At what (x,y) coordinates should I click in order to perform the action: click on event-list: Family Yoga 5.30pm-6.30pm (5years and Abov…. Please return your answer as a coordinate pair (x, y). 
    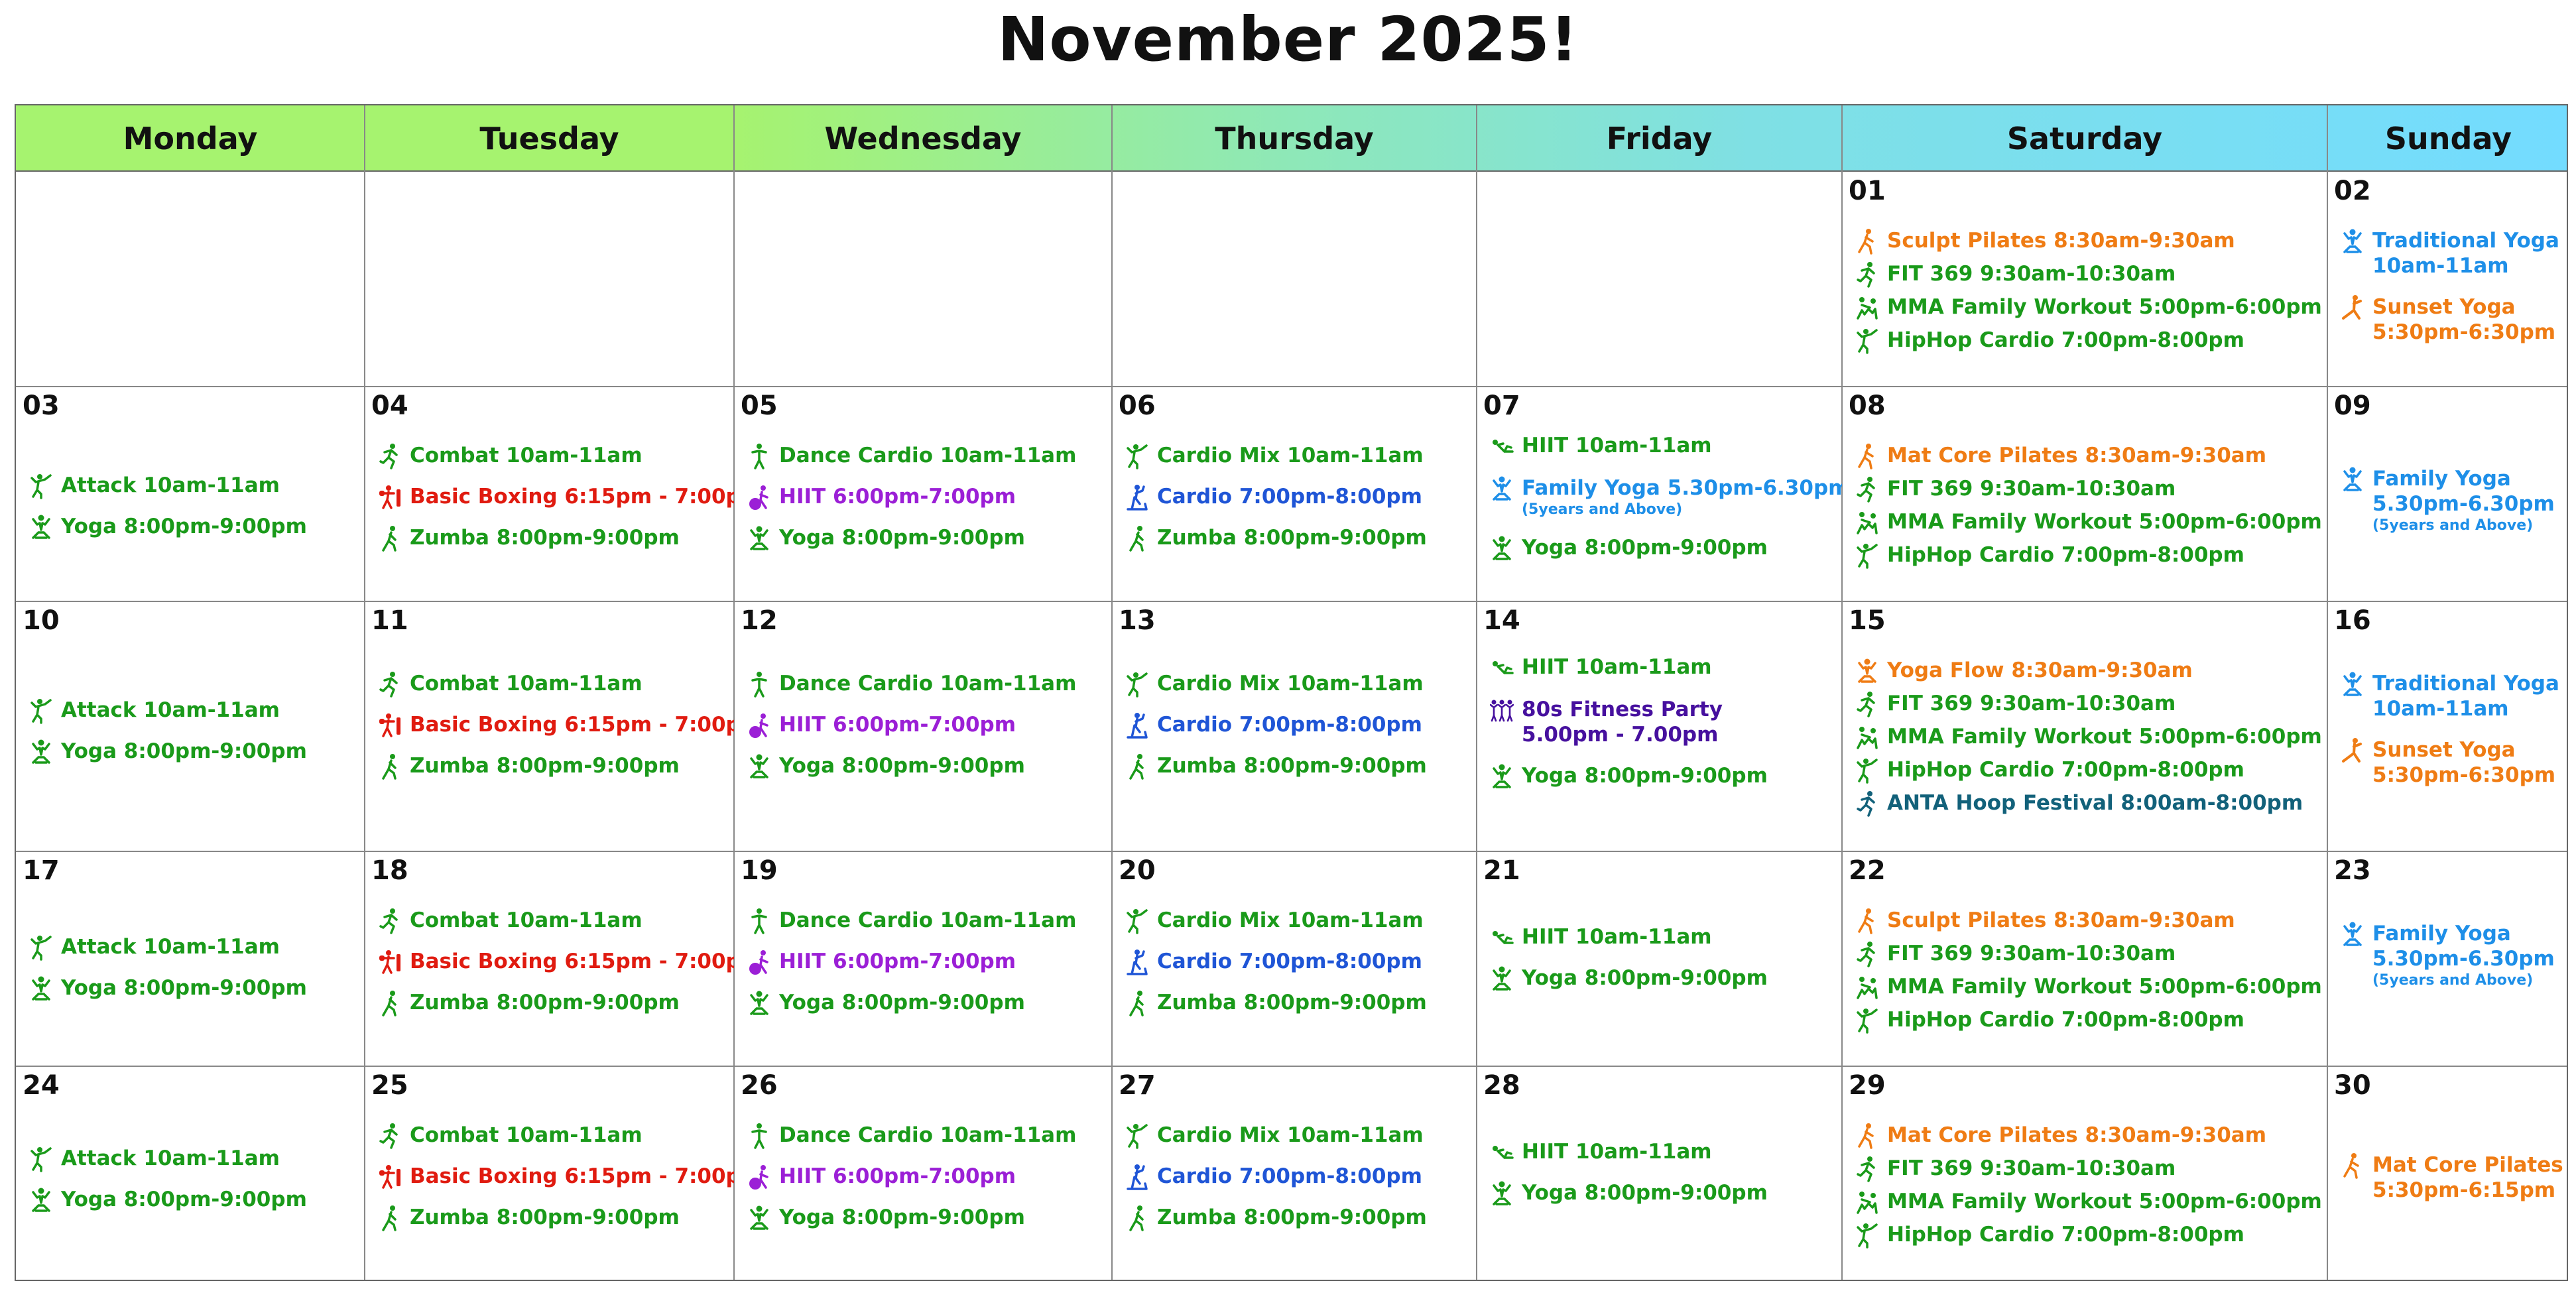
    Looking at the image, I should click on (2453, 956).